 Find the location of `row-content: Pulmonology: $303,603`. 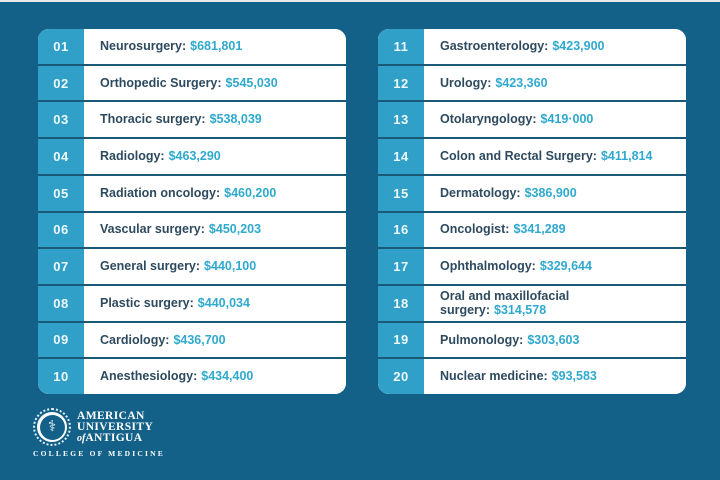

row-content: Pulmonology: $303,603 is located at coordinates (556, 340).